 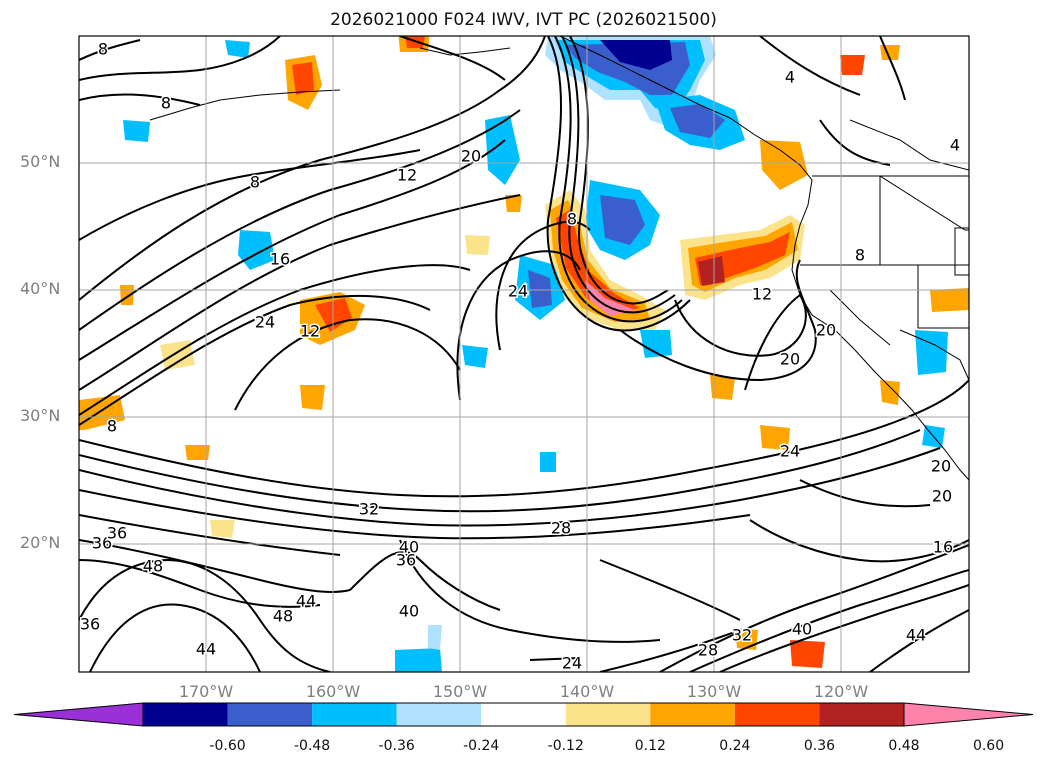 I want to click on colorbar-tick-label: -0.48, so click(x=312, y=746).